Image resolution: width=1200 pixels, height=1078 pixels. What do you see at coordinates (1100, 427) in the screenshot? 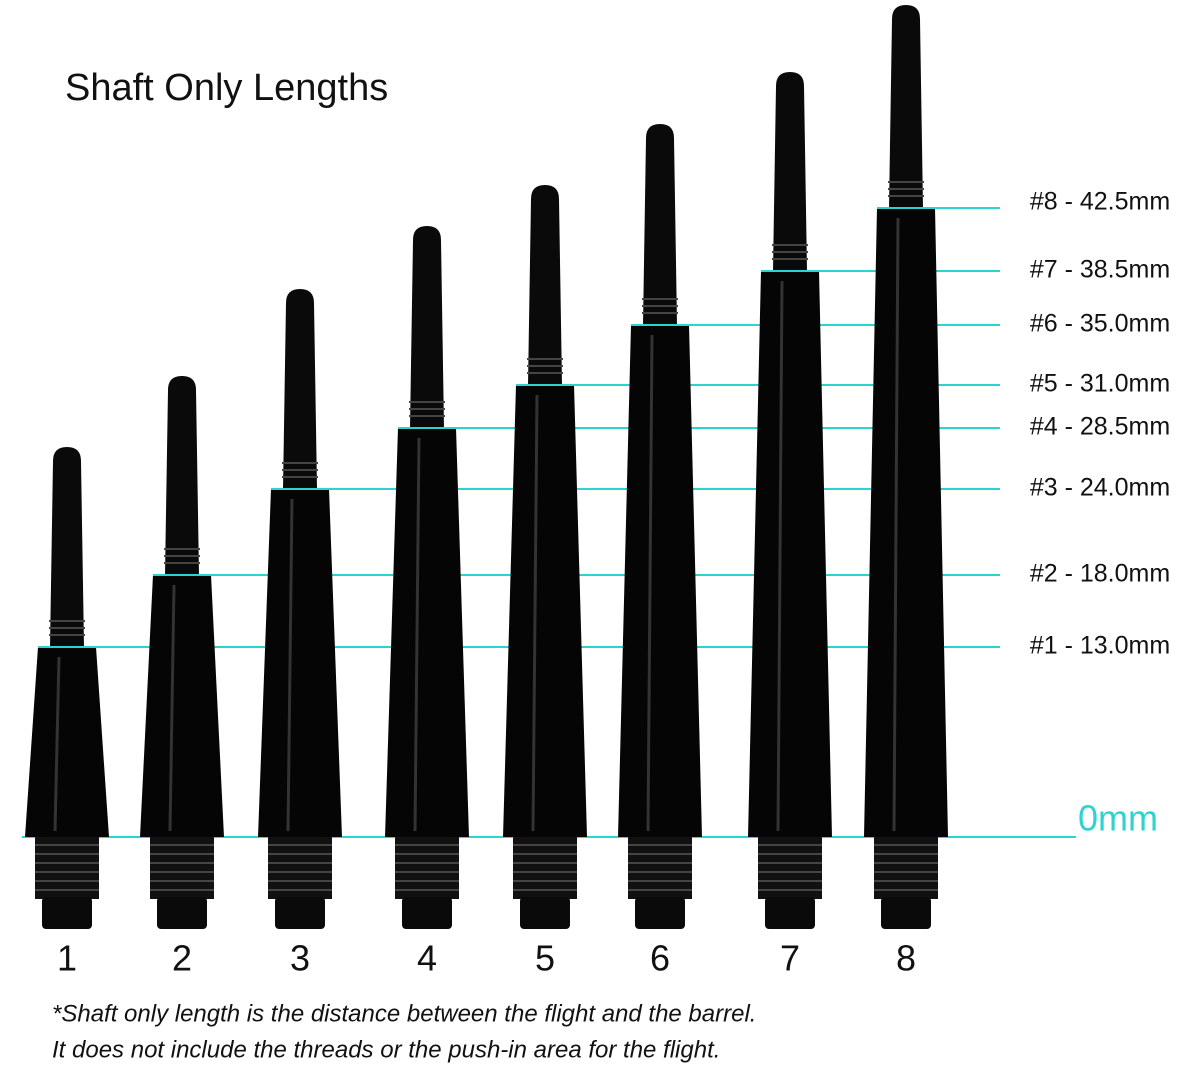
I see `length-label: #4 - 28.5mm` at bounding box center [1100, 427].